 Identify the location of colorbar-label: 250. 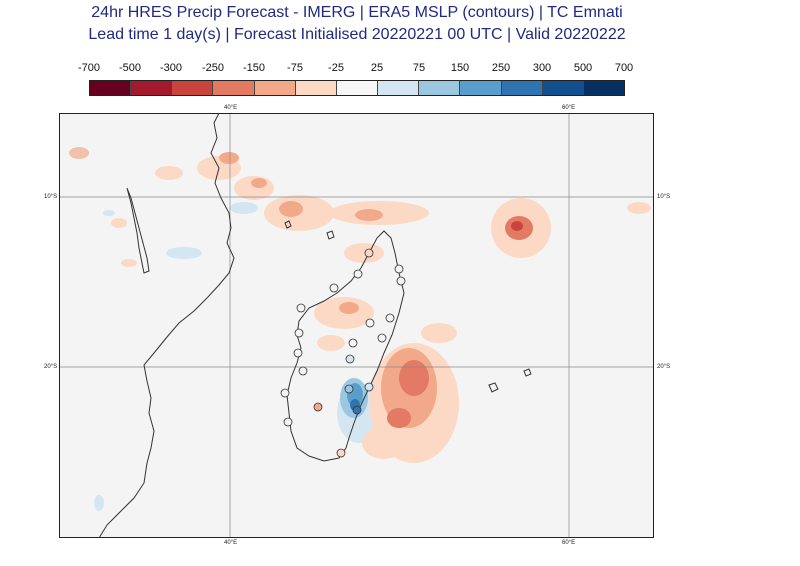
(501, 68).